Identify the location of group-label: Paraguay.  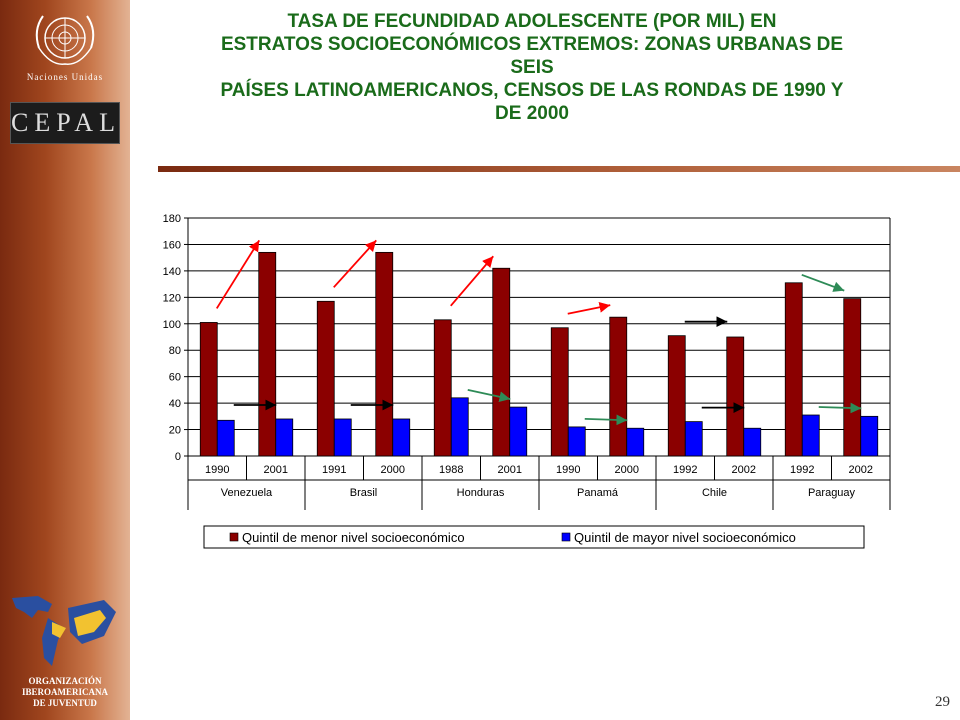
(832, 493).